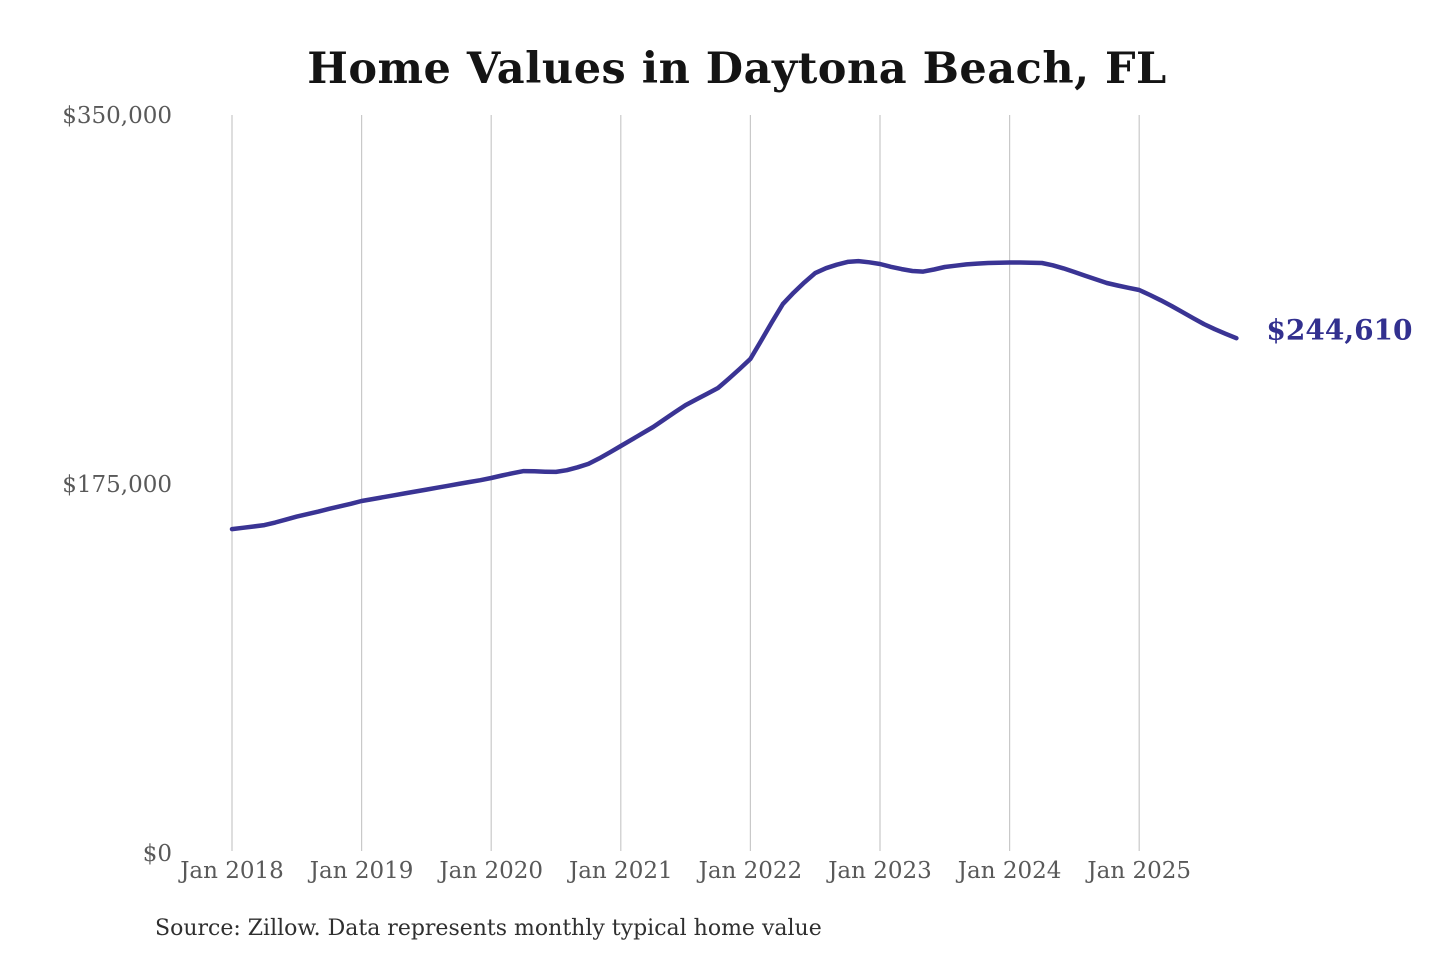 The height and width of the screenshot is (960, 1440). What do you see at coordinates (361, 871) in the screenshot?
I see `x-tick-label: Jan 2019` at bounding box center [361, 871].